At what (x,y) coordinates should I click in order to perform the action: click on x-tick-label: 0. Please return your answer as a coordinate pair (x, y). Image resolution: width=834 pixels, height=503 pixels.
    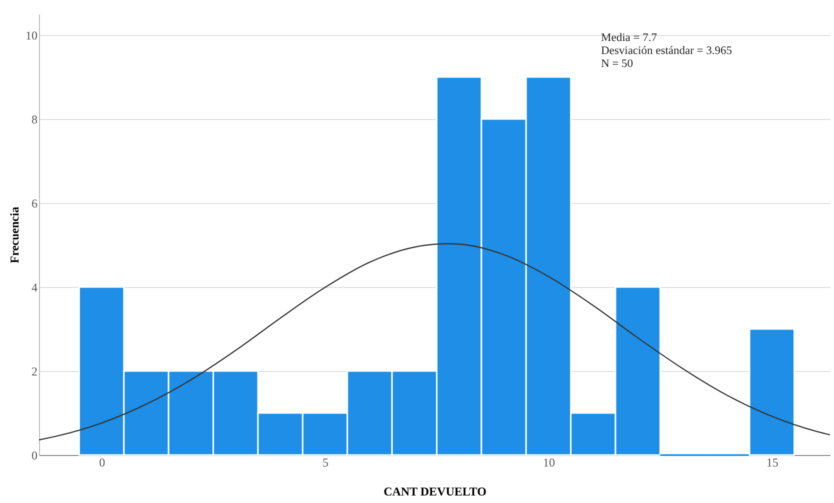
    Looking at the image, I should click on (102, 463).